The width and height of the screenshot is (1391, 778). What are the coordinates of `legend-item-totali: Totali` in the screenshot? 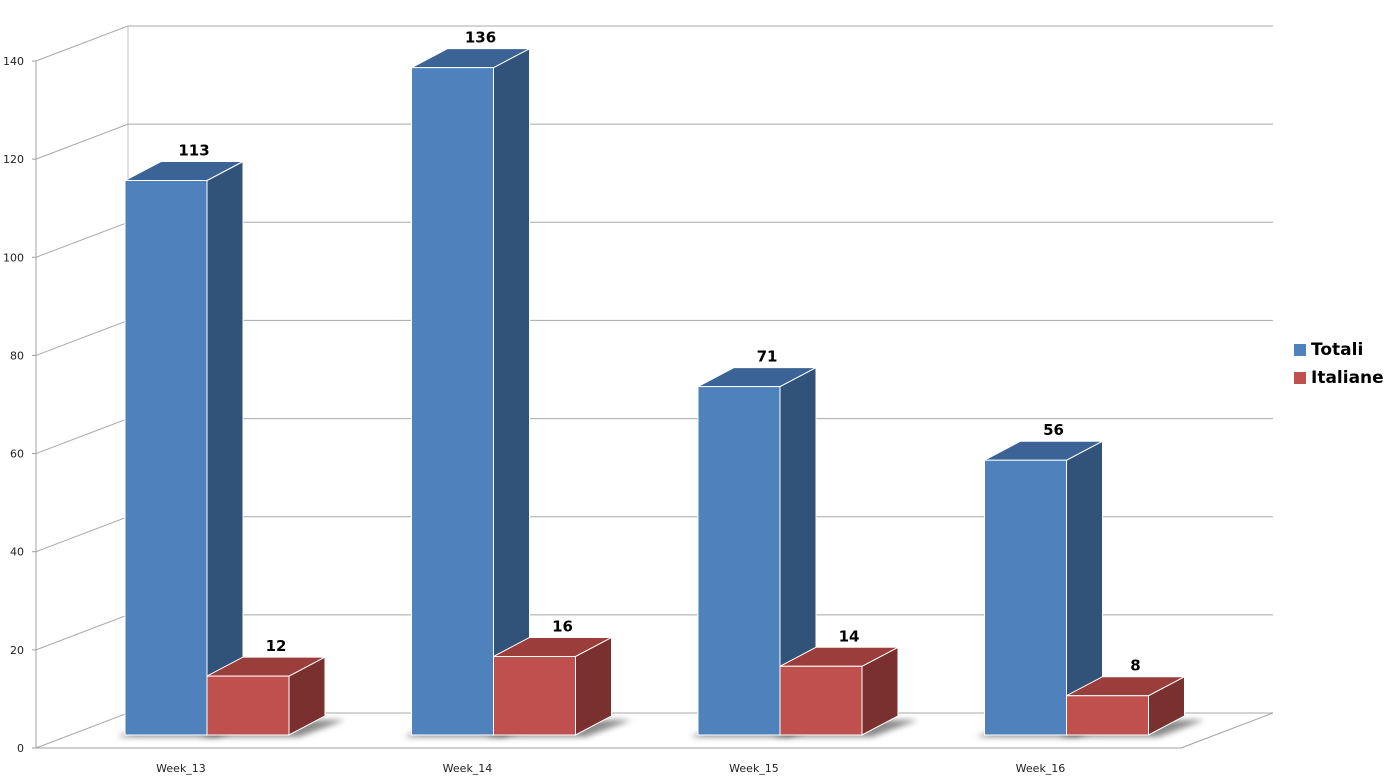 It's located at (1339, 350).